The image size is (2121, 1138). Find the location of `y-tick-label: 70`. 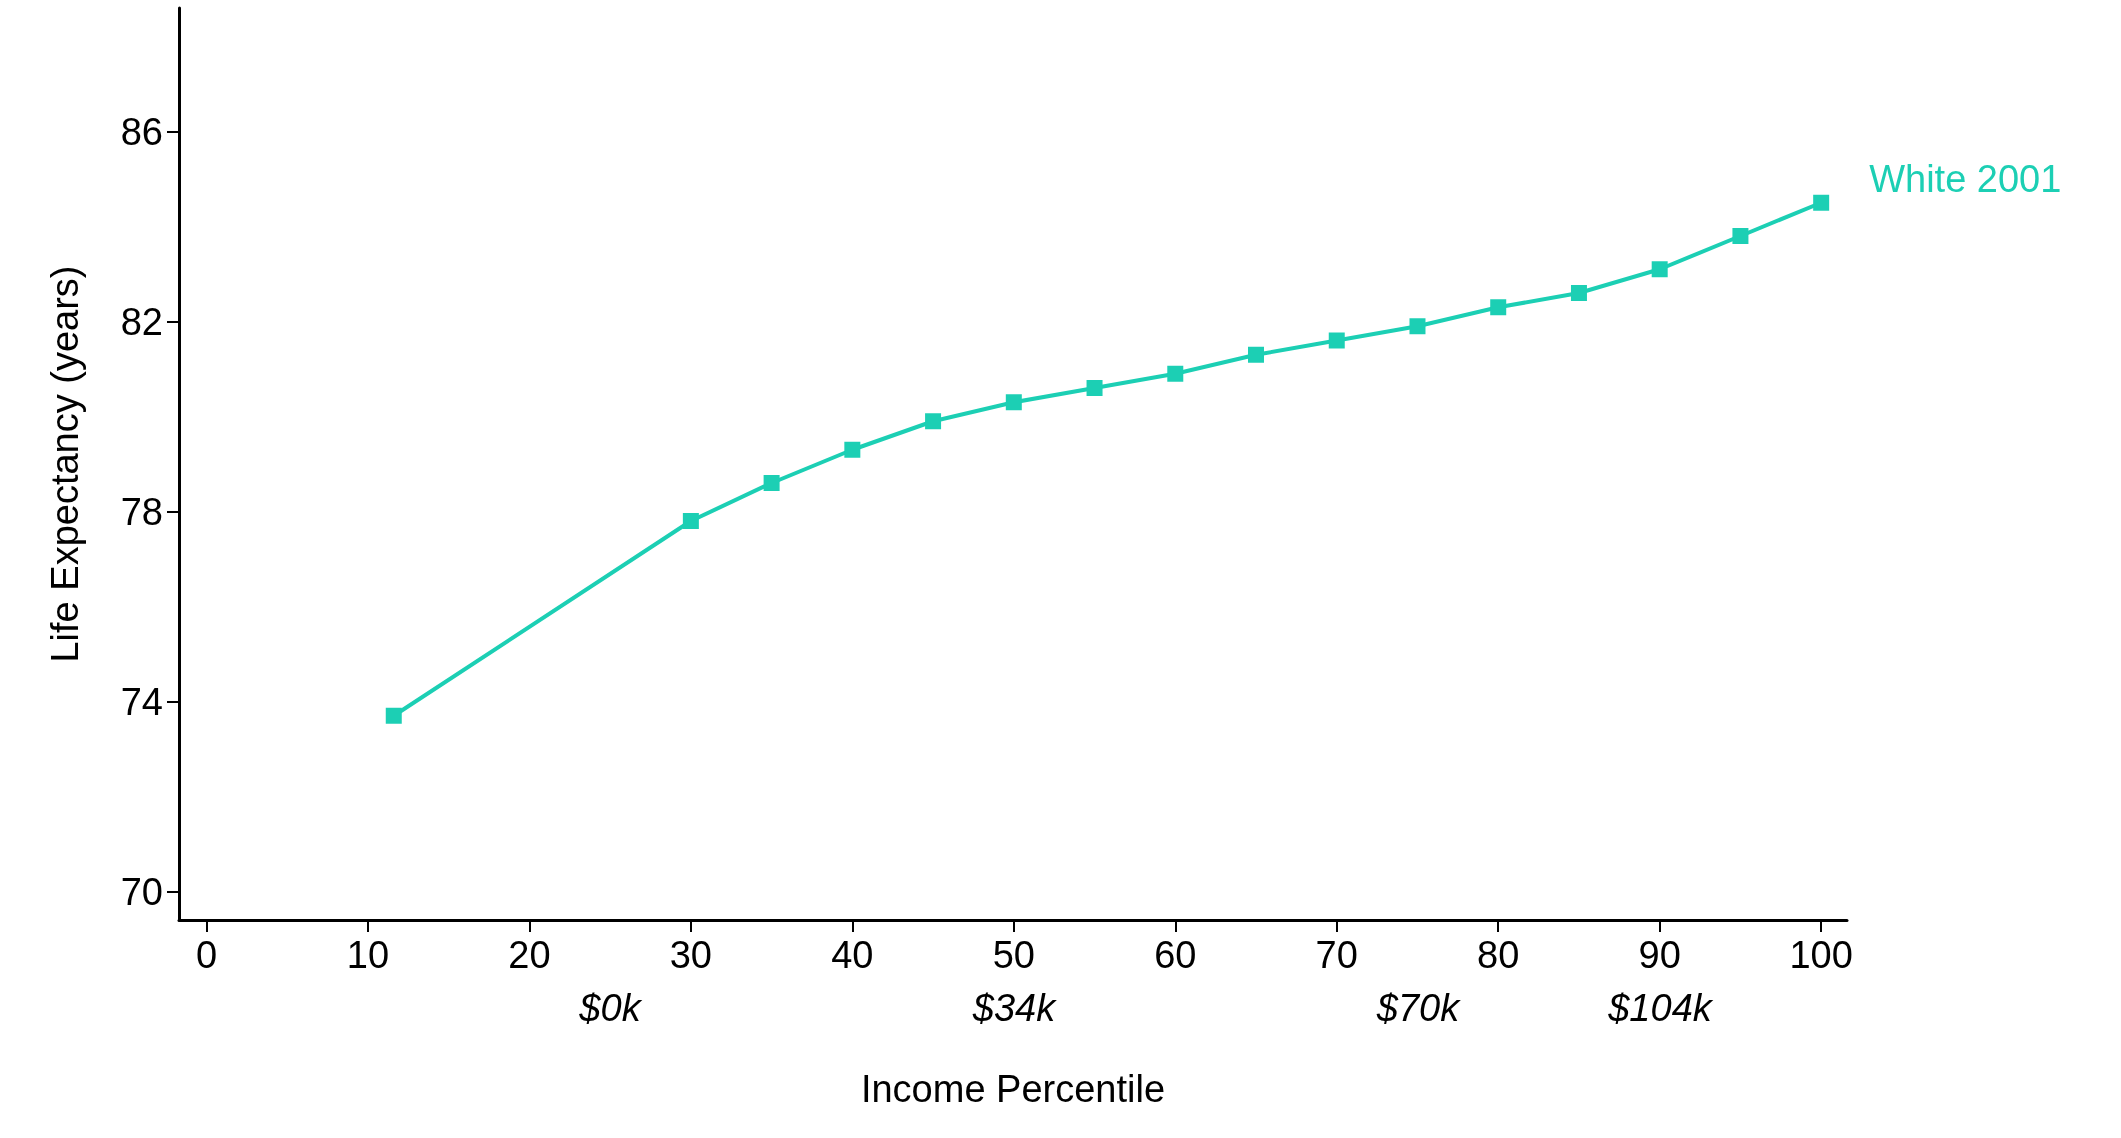

y-tick-label: 70 is located at coordinates (141, 891).